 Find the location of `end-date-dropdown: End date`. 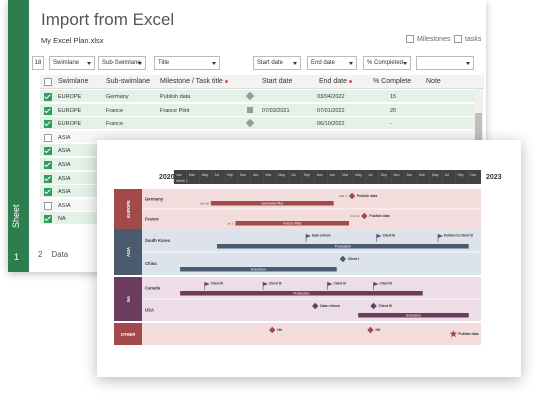

end-date-dropdown: End date is located at coordinates (332, 63).